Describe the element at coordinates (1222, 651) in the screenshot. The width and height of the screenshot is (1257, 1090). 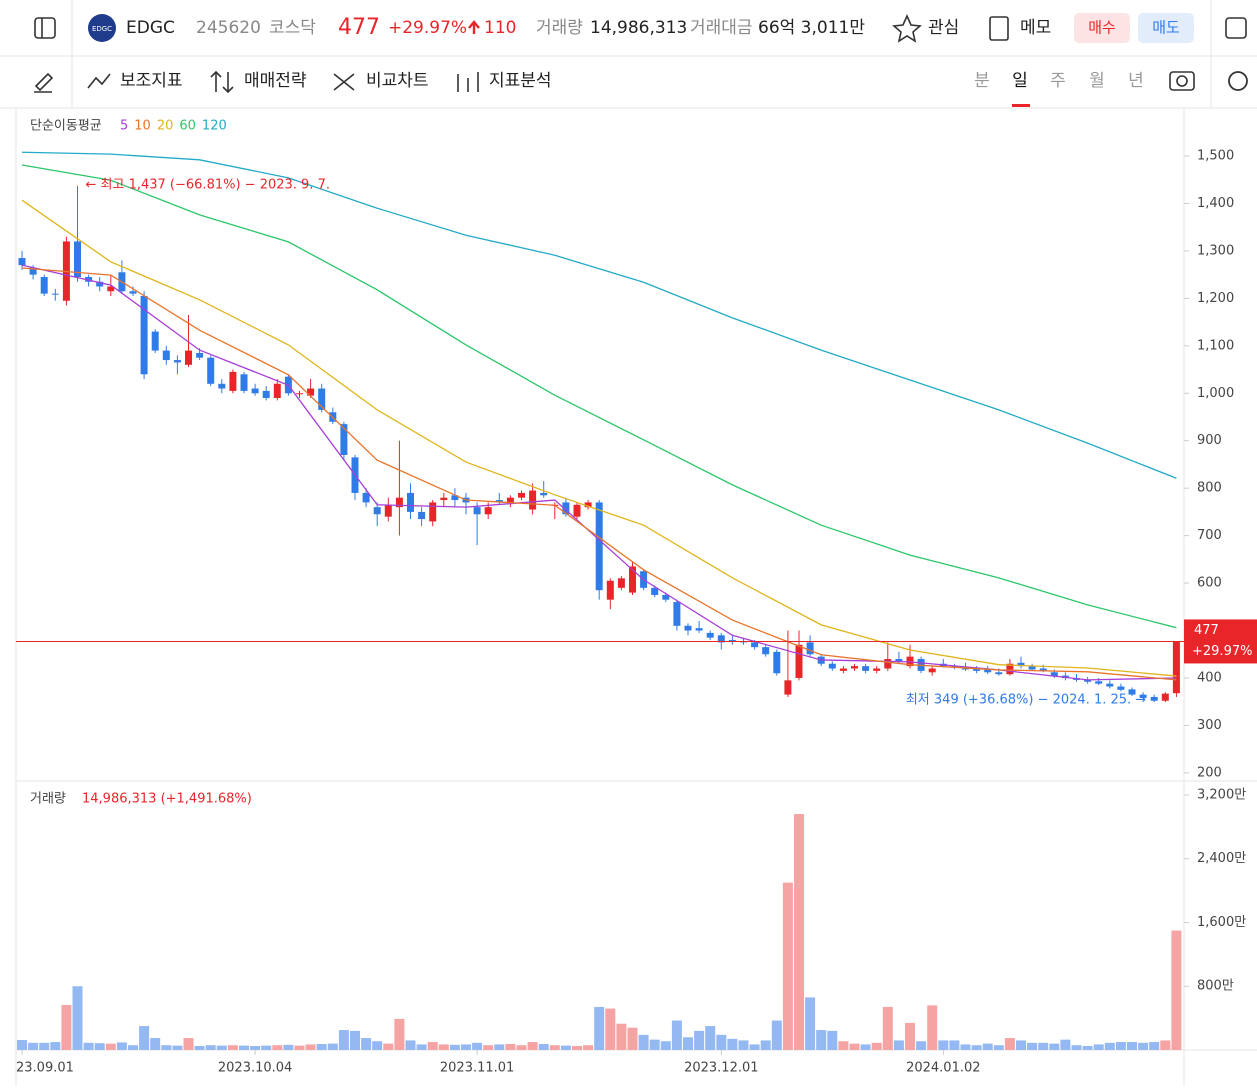
I see `price-box-change: +29.97%` at that location.